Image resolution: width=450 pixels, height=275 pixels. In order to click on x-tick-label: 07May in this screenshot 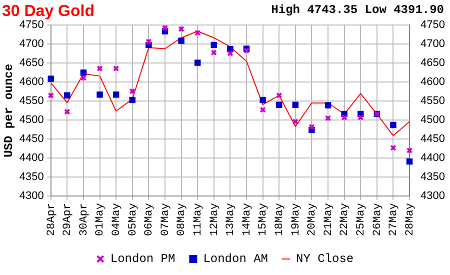, I will do `click(166, 219)`.